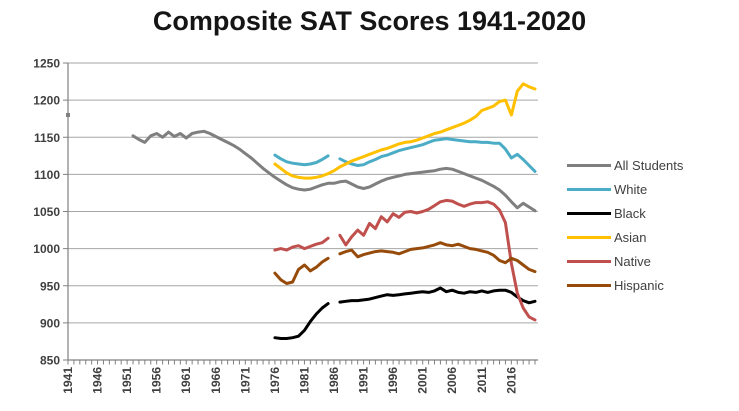 The image size is (739, 411). Describe the element at coordinates (216, 380) in the screenshot. I see `x-tick-label-1966: 1966` at that location.